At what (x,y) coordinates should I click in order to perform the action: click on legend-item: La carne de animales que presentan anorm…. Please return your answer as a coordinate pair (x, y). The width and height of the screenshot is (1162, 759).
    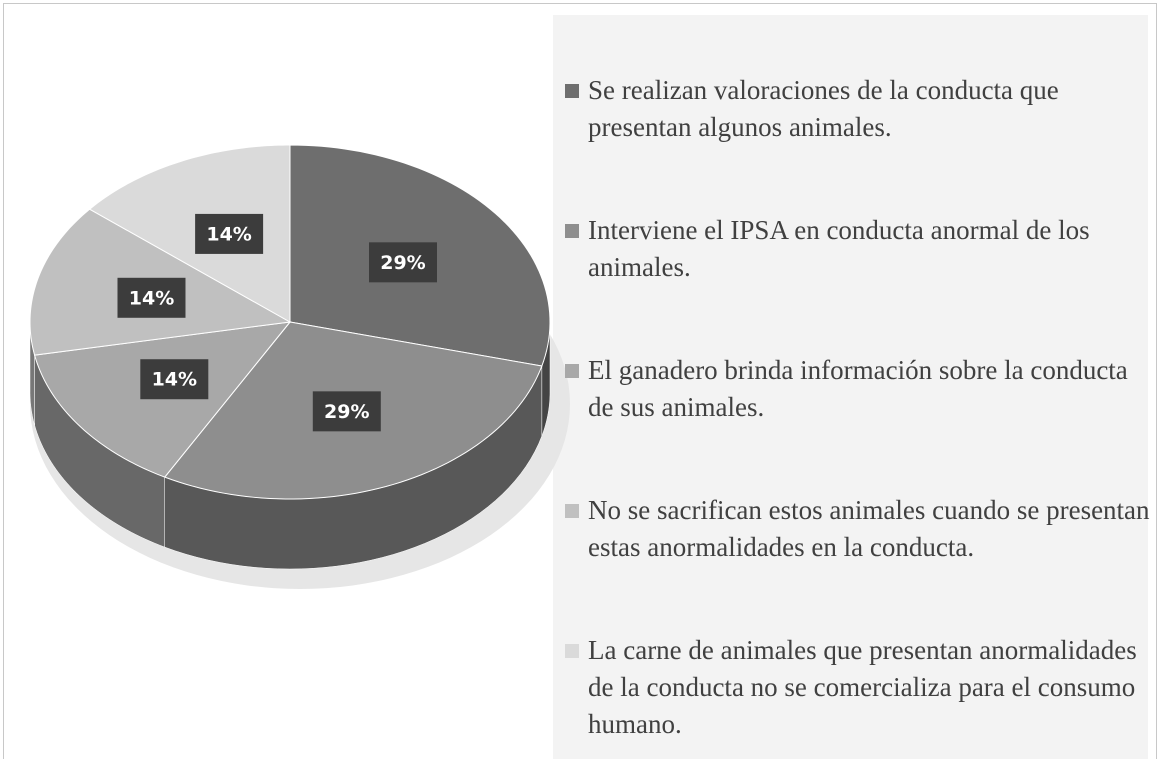
    Looking at the image, I should click on (857, 687).